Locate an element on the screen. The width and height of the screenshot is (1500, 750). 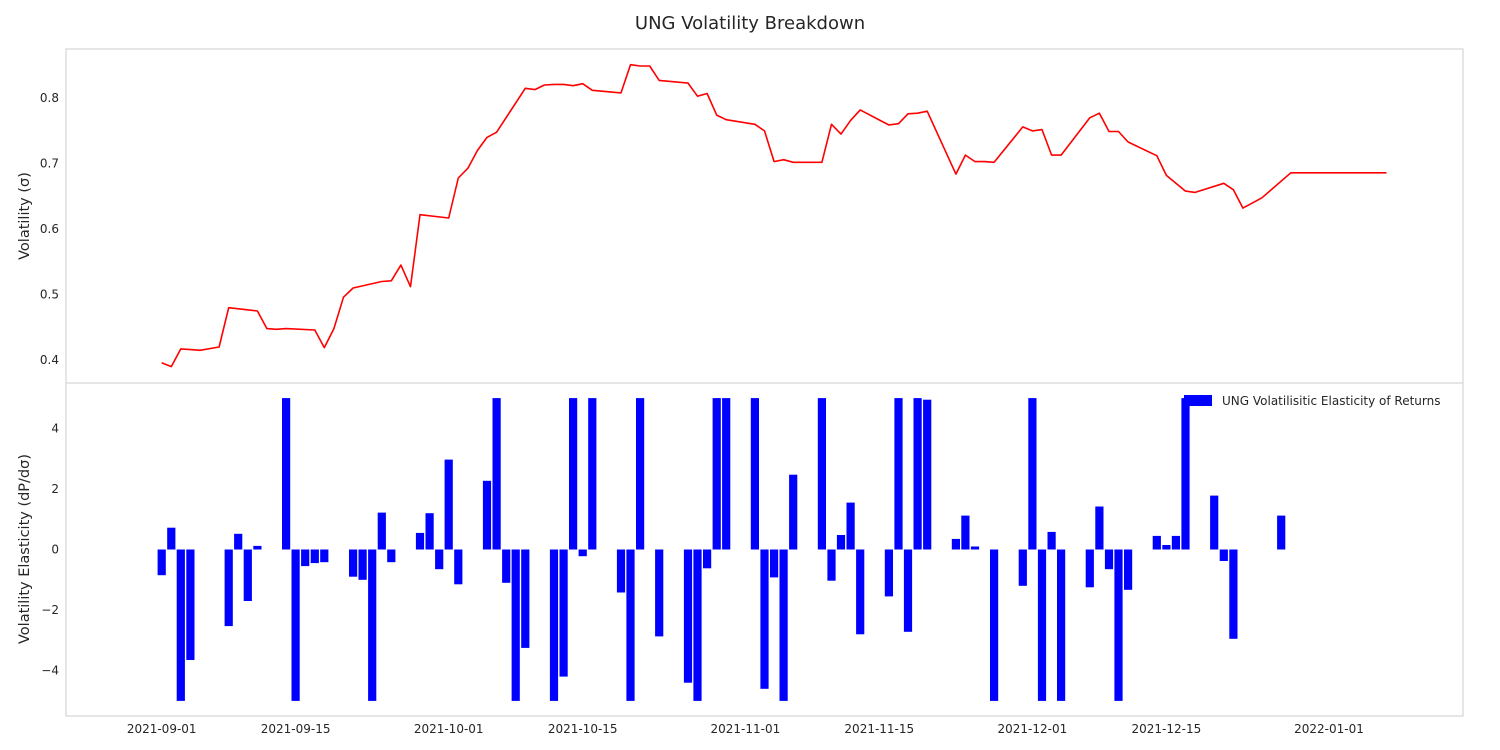
volatility-y-axis-label: Volatility (σ) is located at coordinates (25, 216).